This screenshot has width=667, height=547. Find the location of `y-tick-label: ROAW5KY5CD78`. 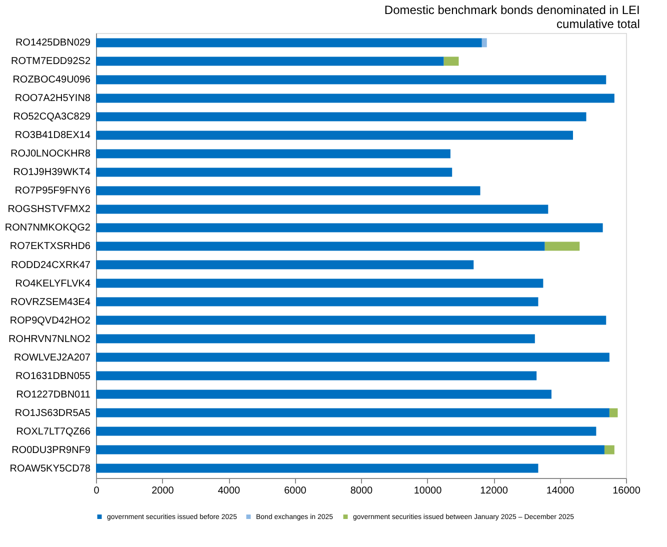

y-tick-label: ROAW5KY5CD78 is located at coordinates (50, 468).